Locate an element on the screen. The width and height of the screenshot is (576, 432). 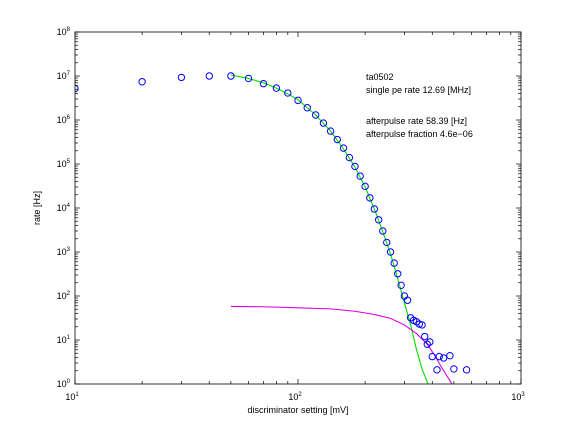
annotation-run-id: ta0502 is located at coordinates (380, 77).